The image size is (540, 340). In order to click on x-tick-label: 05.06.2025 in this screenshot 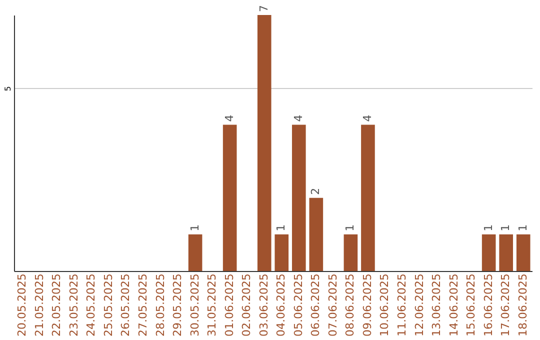, I will do `click(298, 305)`.